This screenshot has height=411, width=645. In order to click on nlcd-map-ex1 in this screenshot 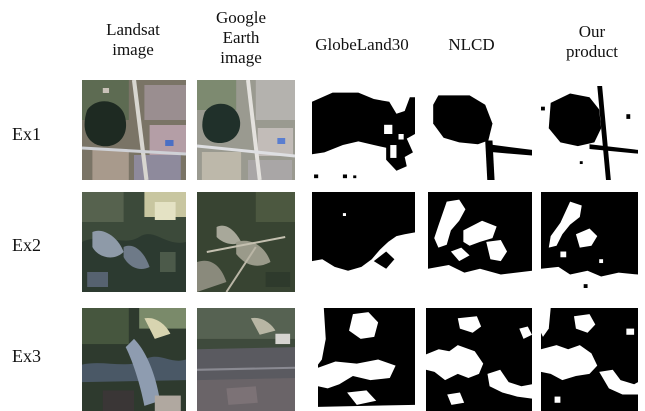, I will do `click(480, 133)`.